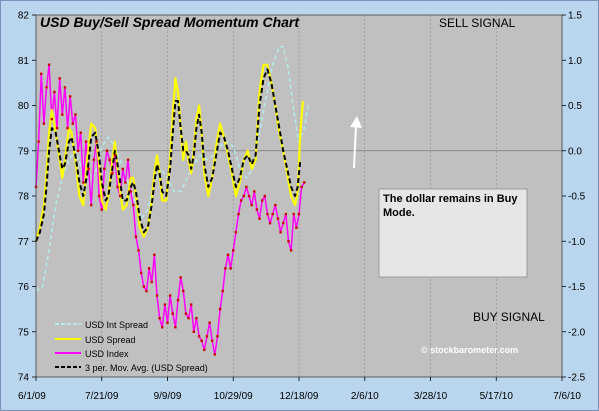  Describe the element at coordinates (567, 396) in the screenshot. I see `x-tick-label: 7/6/10` at that location.